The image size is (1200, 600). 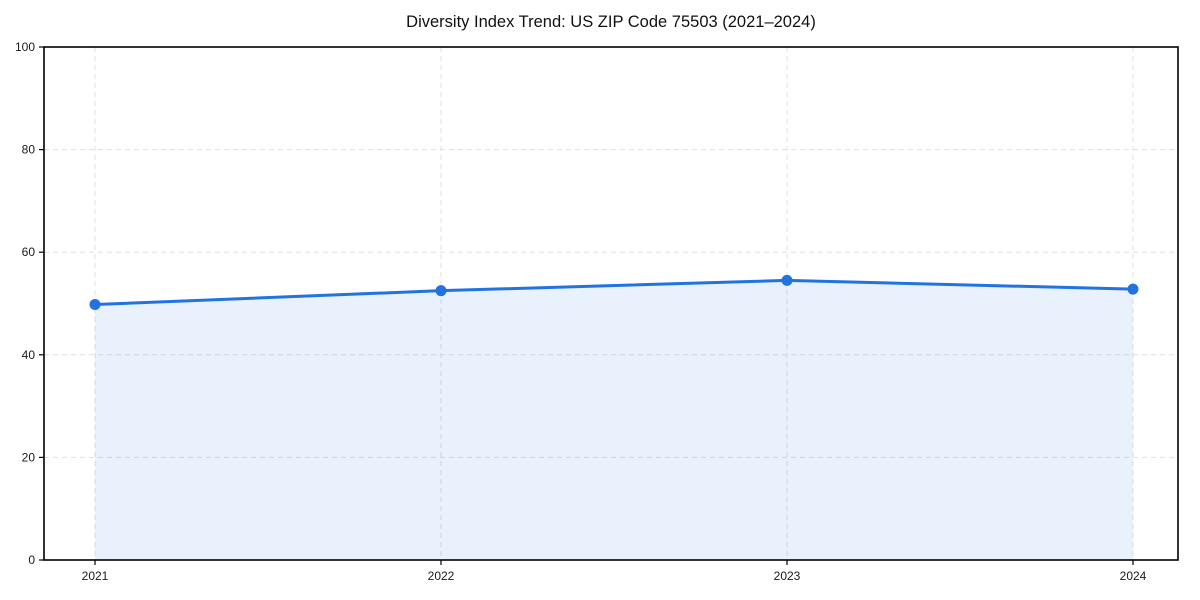 I want to click on trend-line, so click(x=614, y=292).